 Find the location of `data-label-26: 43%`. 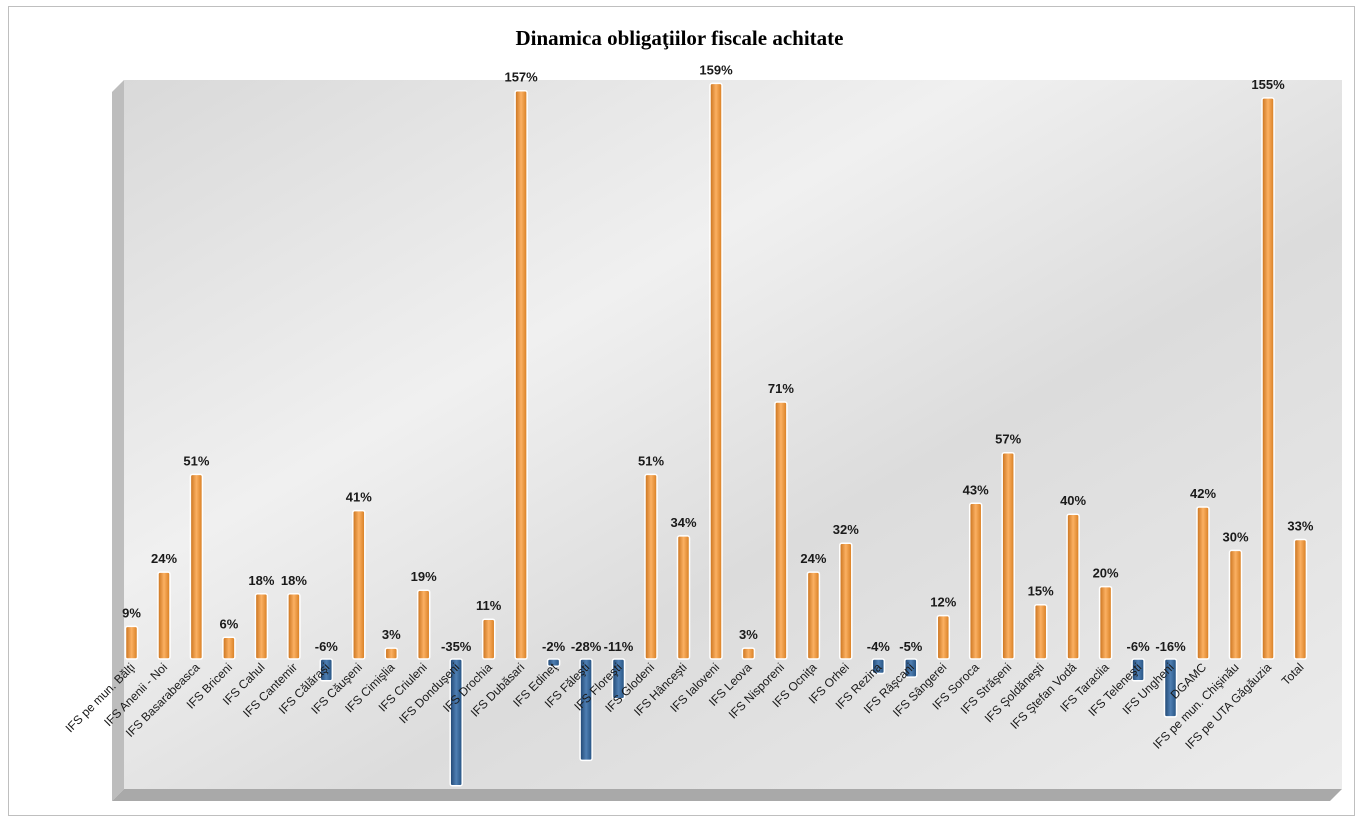

data-label-26: 43% is located at coordinates (976, 489).